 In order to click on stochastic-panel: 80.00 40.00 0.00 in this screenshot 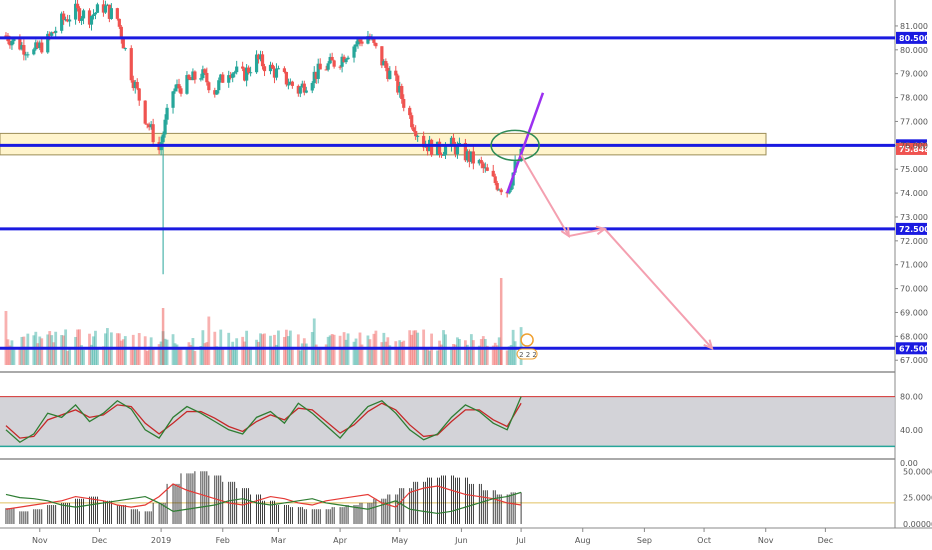, I will do `click(461, 430)`.